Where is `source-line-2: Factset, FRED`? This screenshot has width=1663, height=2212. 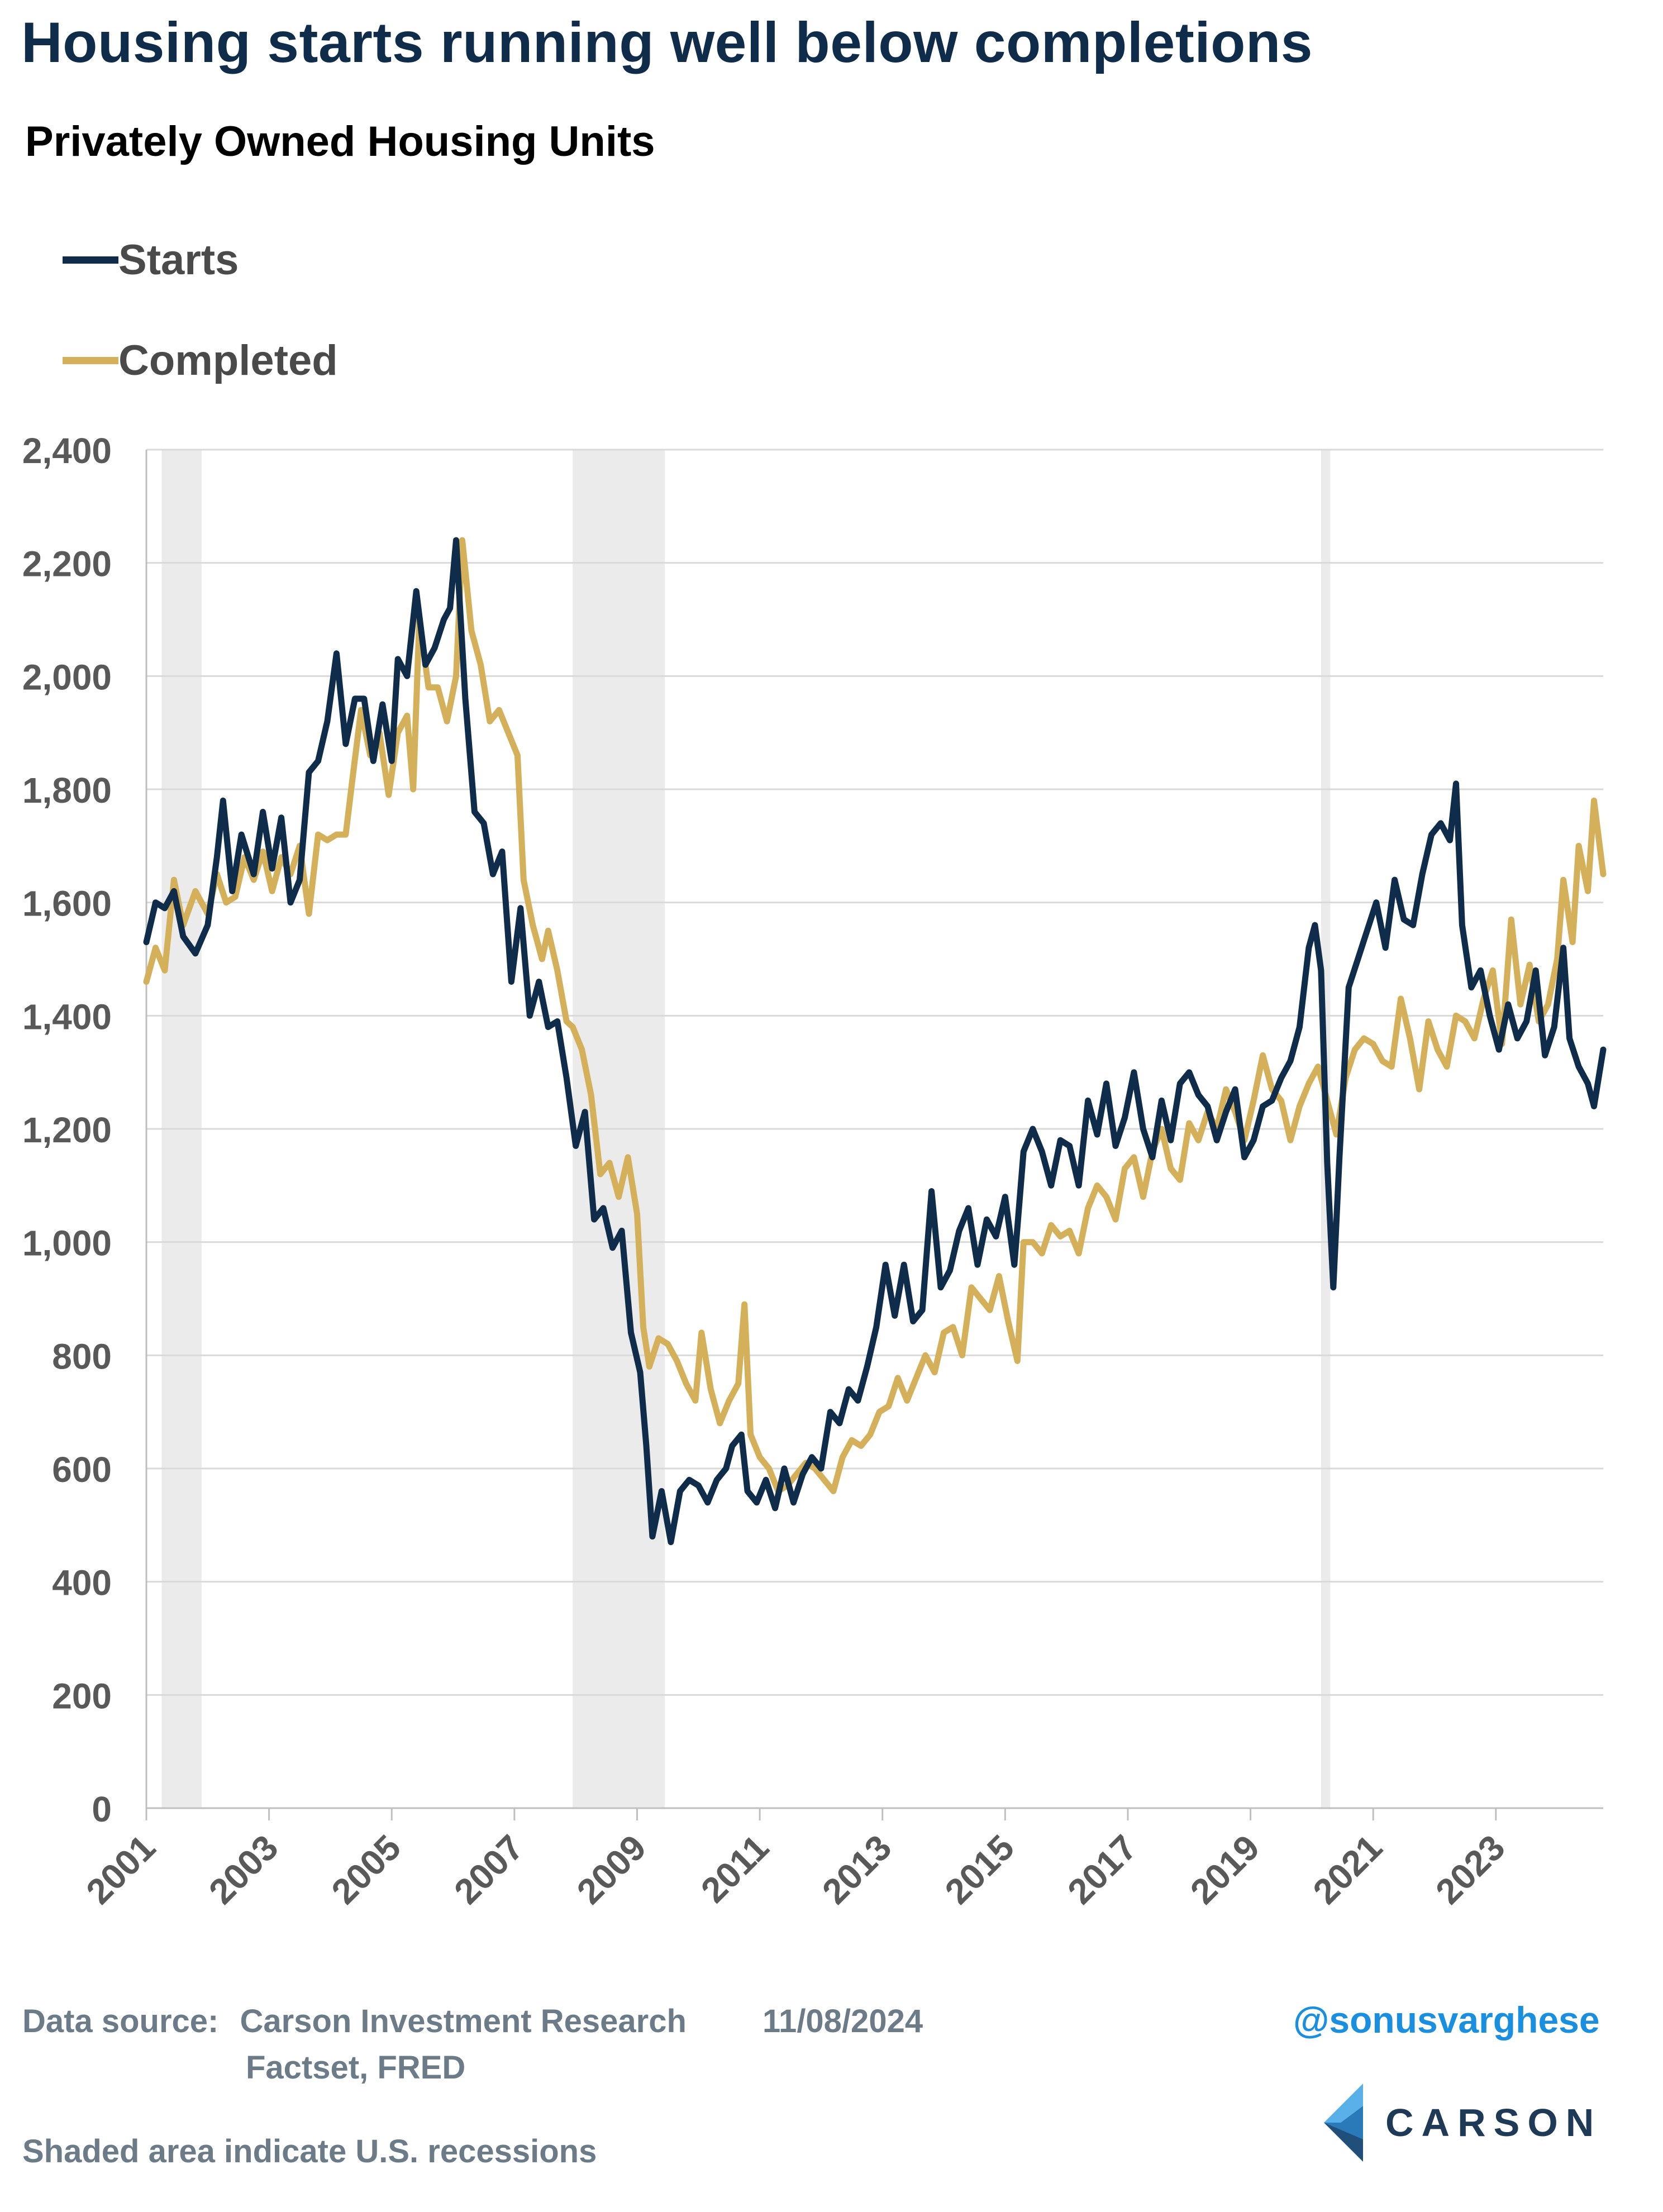 source-line-2: Factset, FRED is located at coordinates (356, 2068).